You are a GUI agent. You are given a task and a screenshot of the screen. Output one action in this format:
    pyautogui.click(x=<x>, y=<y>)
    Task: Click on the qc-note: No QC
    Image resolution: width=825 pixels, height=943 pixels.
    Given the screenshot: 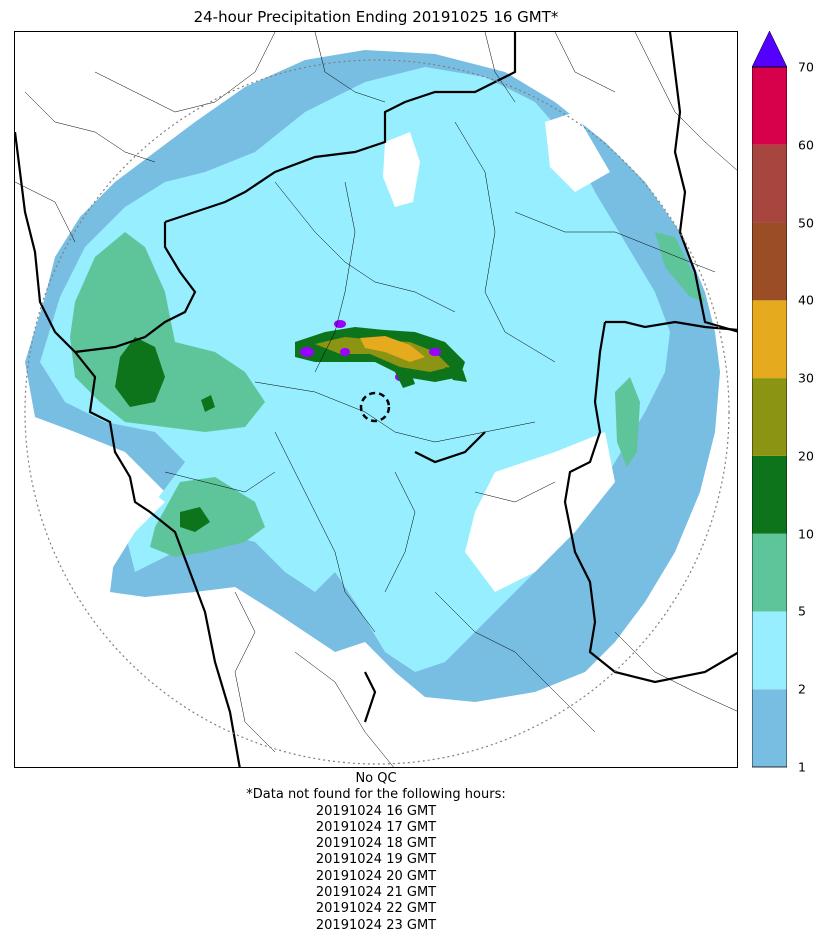 What is the action you would take?
    pyautogui.click(x=376, y=778)
    